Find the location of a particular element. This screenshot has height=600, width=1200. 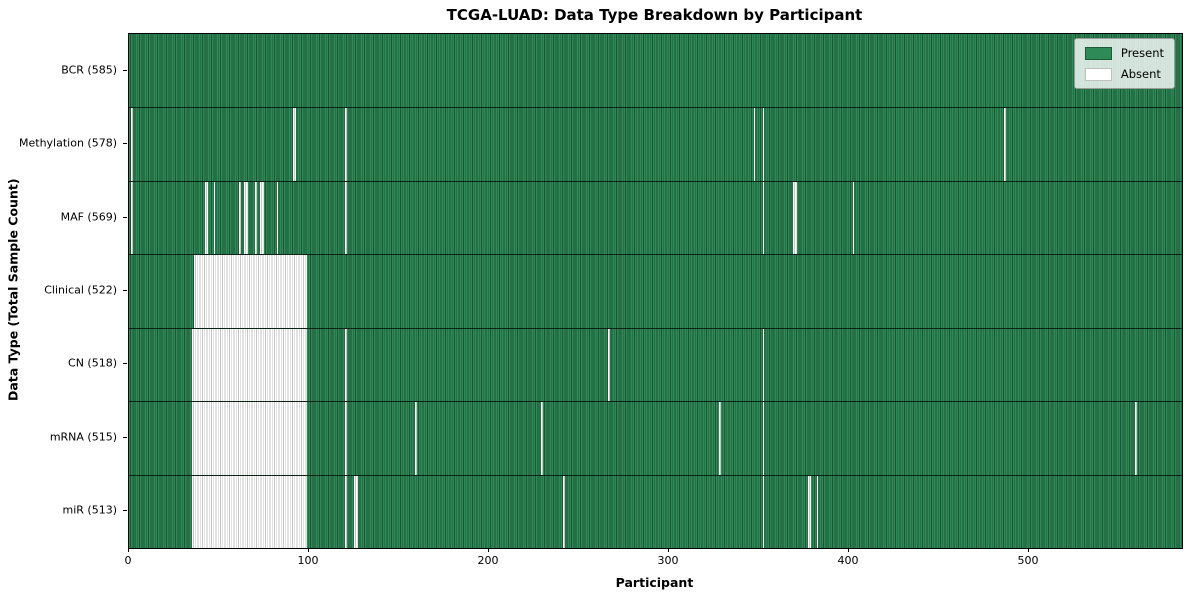

x-tick-label: 300 is located at coordinates (668, 560).